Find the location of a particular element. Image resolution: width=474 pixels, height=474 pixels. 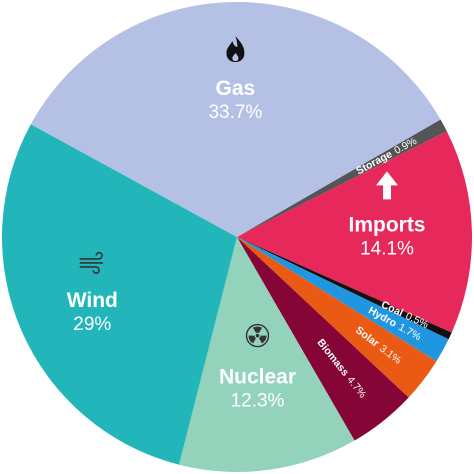

pie-slice-storage is located at coordinates (342, 178).